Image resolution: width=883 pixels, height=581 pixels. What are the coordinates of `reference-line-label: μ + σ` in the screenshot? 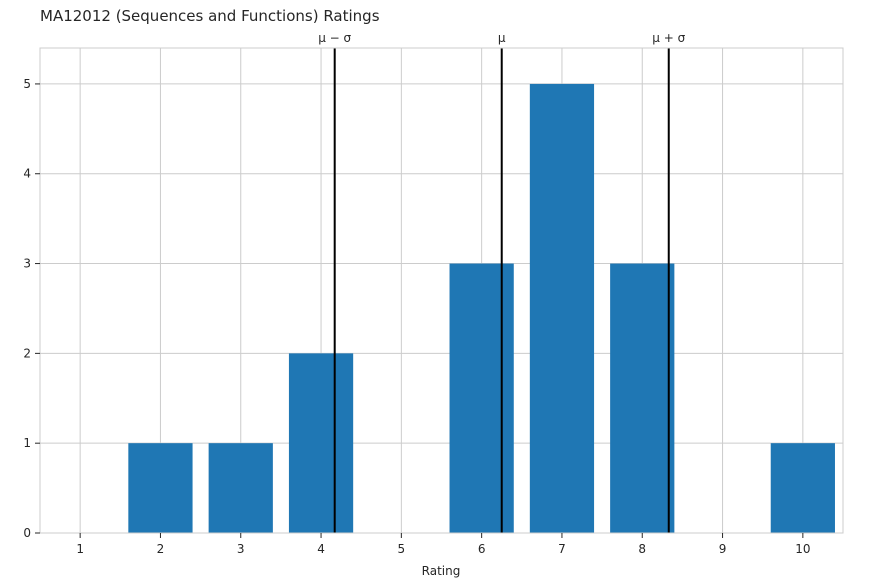 It's located at (668, 38).